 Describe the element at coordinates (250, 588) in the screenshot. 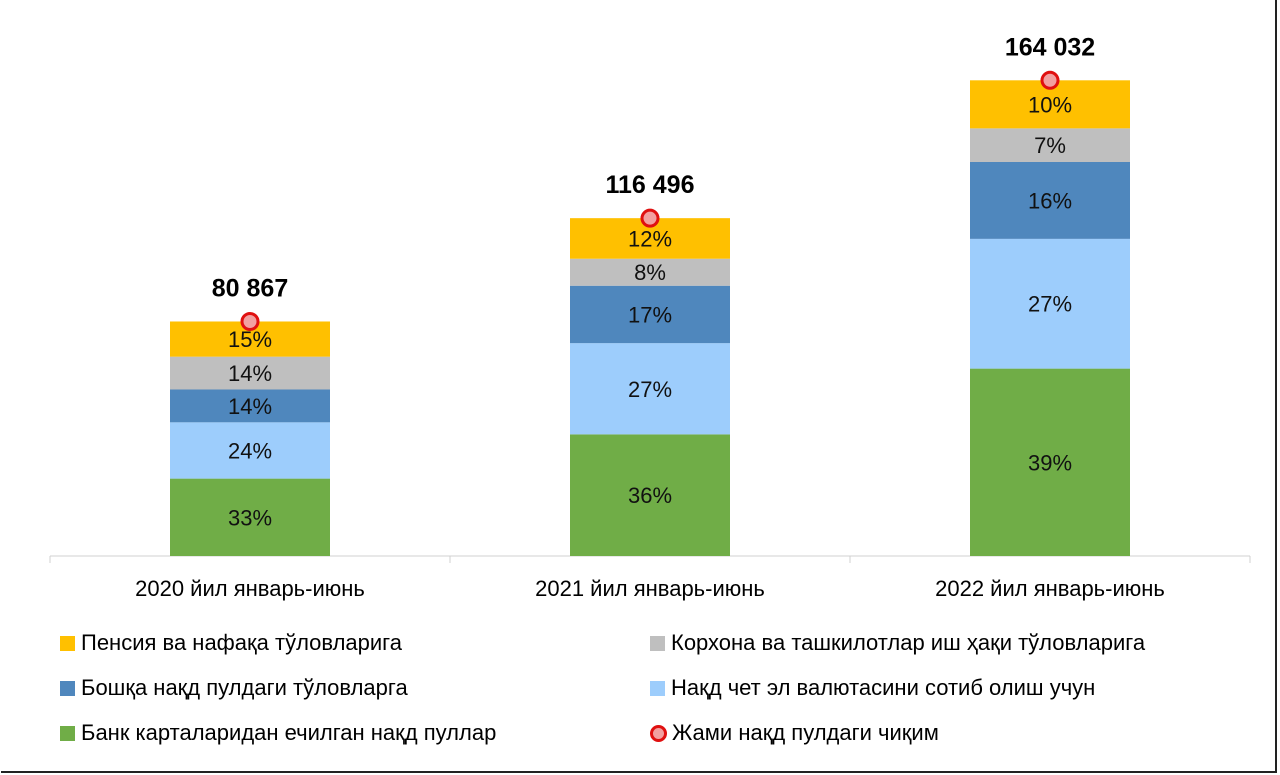

I see `category-label-0: 2020 йил январь-июнь` at that location.